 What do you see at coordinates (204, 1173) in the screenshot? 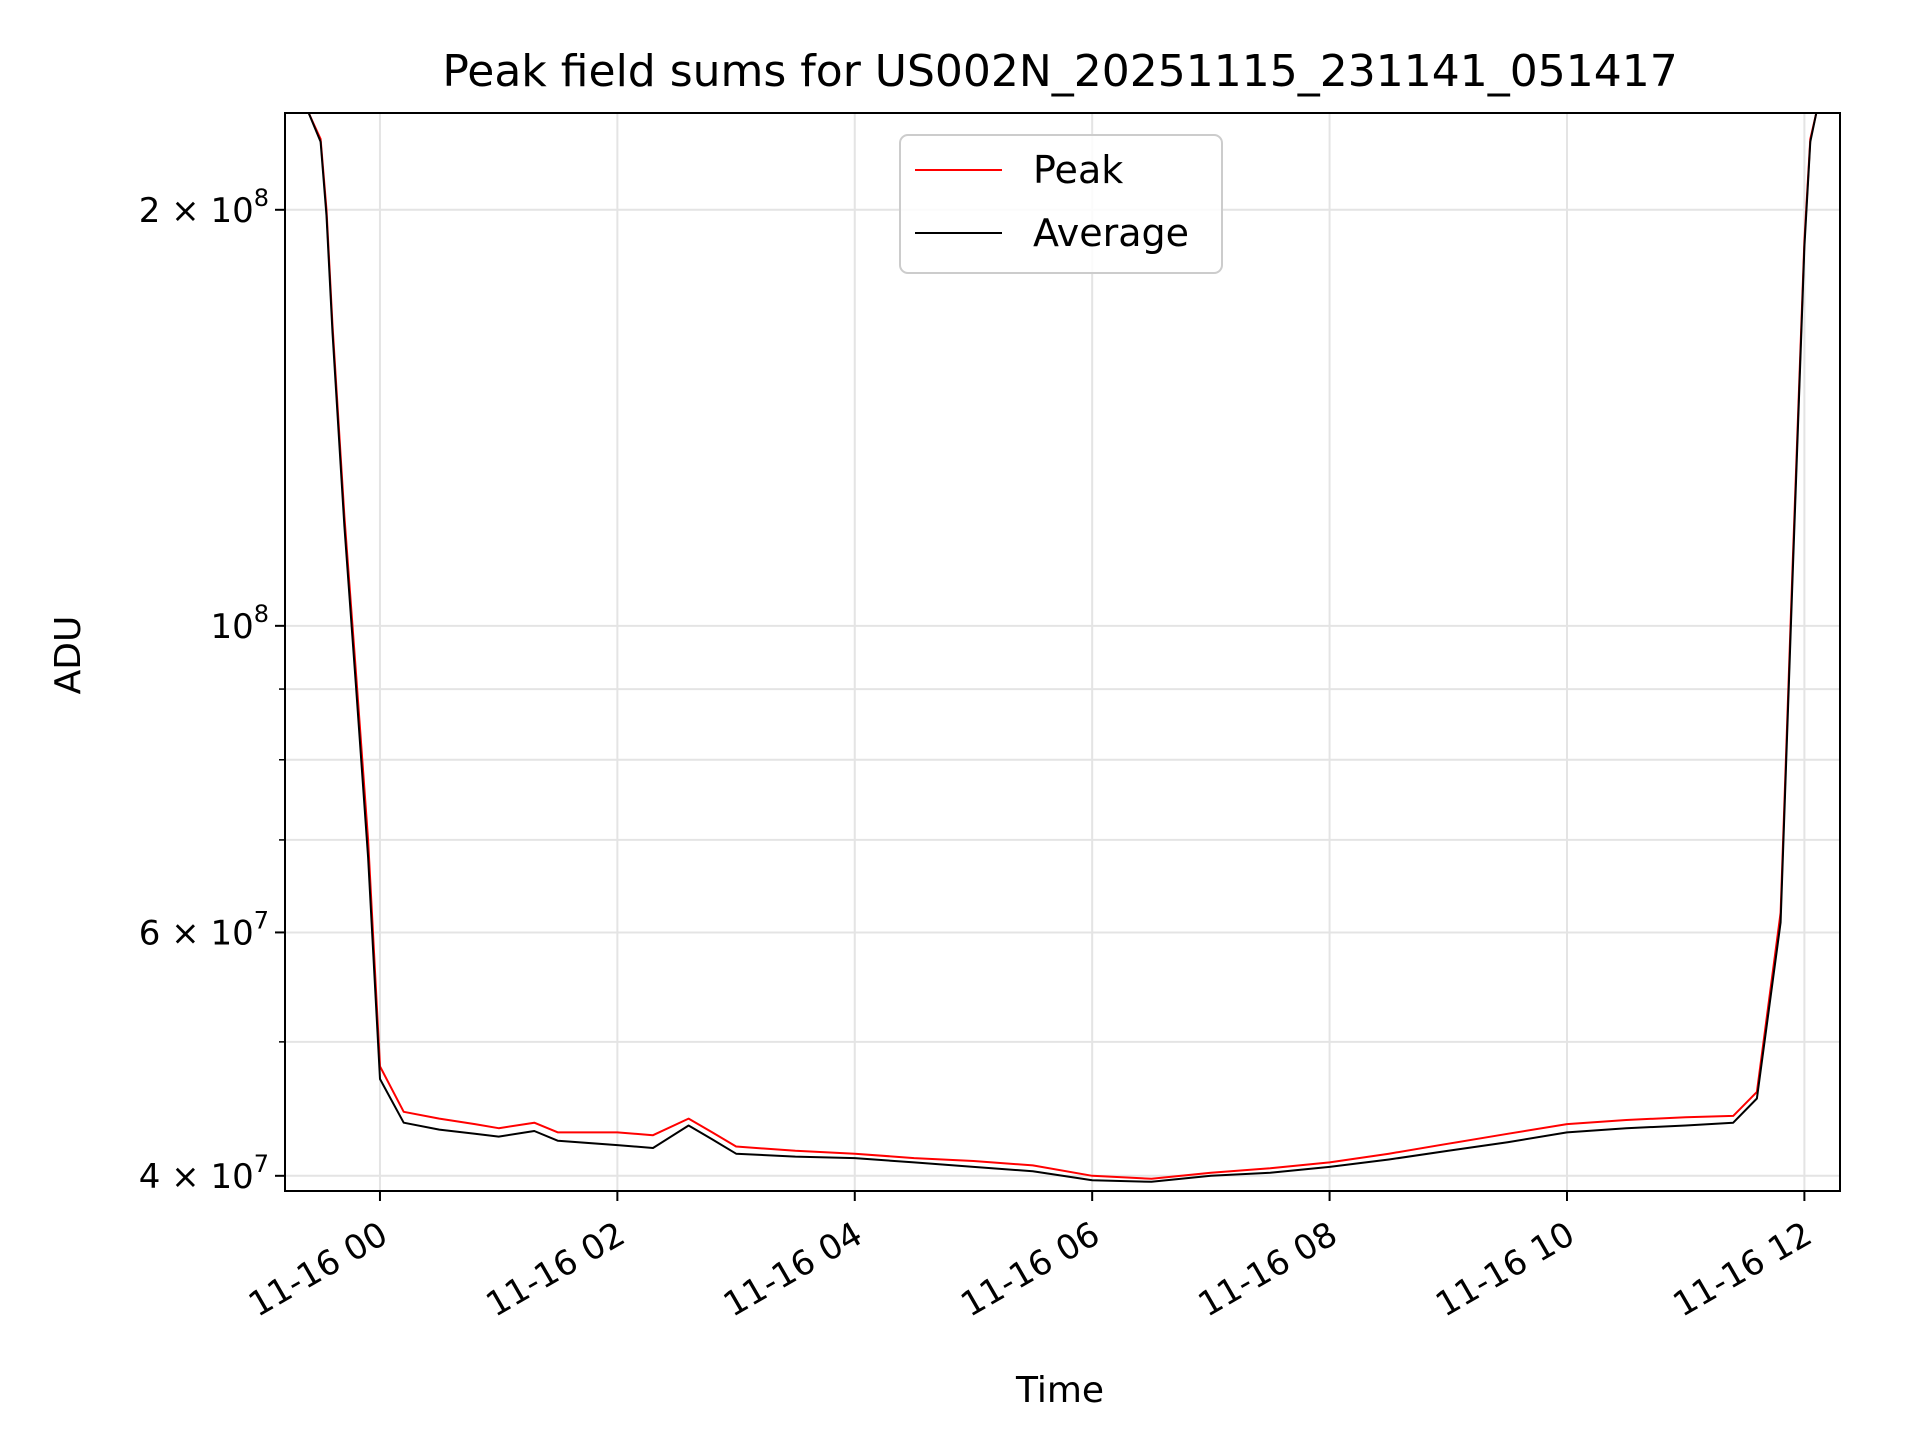
I see `y-tick-label: 4 × 107` at bounding box center [204, 1173].